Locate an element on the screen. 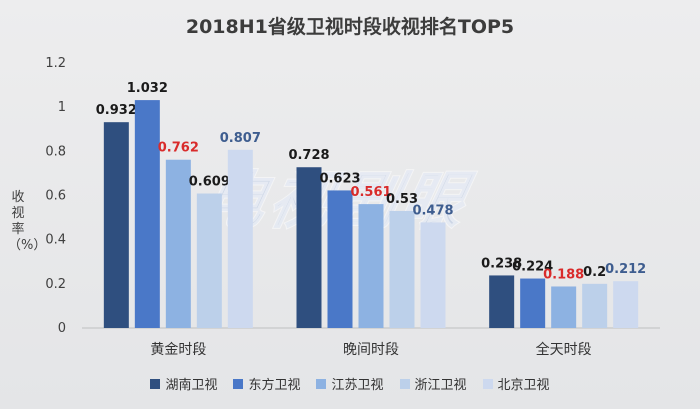  legend-item: 湖南卫视 is located at coordinates (183, 383).